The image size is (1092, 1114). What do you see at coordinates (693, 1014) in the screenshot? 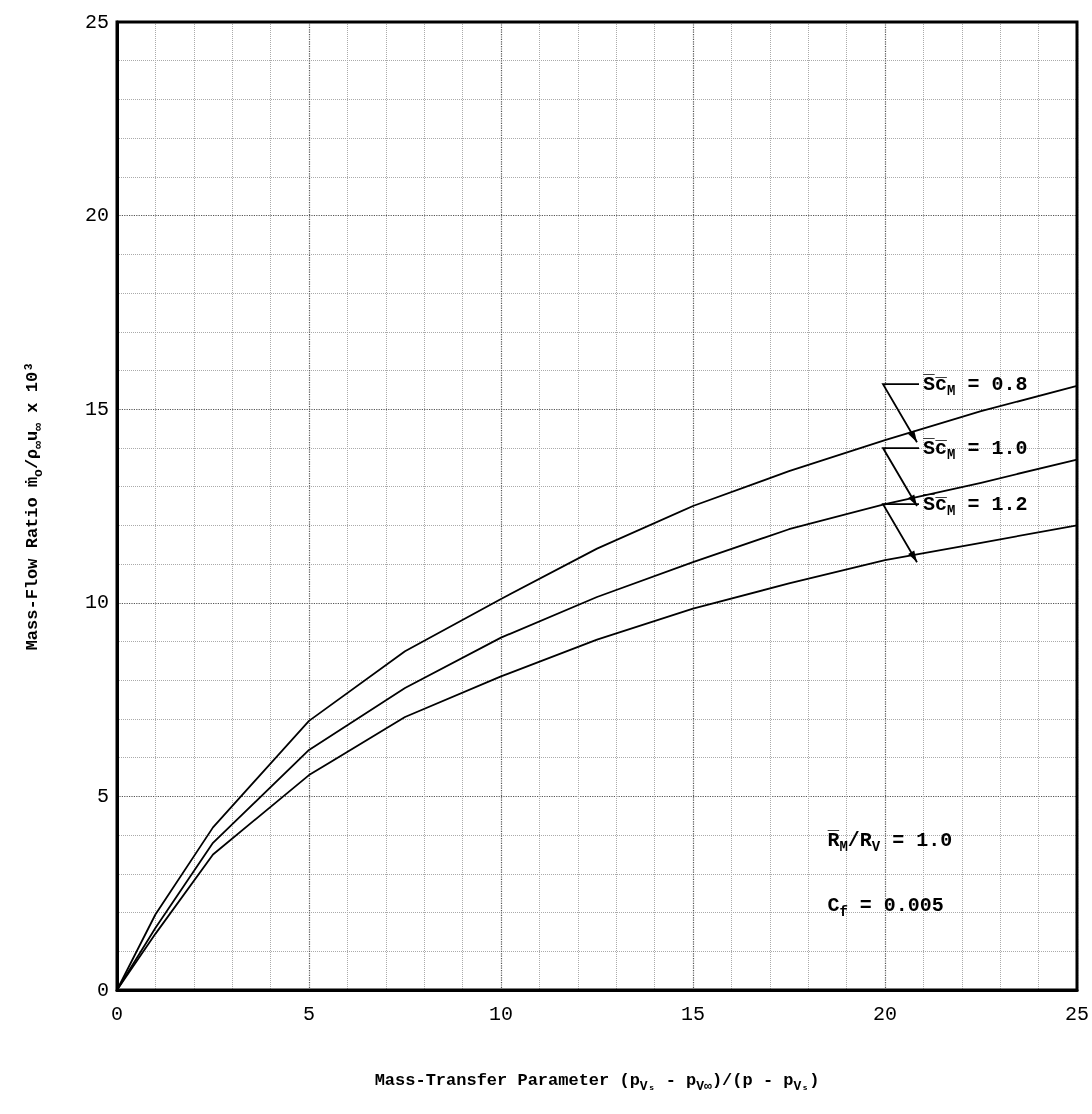
I see `x-tick-label: 15` at bounding box center [693, 1014].